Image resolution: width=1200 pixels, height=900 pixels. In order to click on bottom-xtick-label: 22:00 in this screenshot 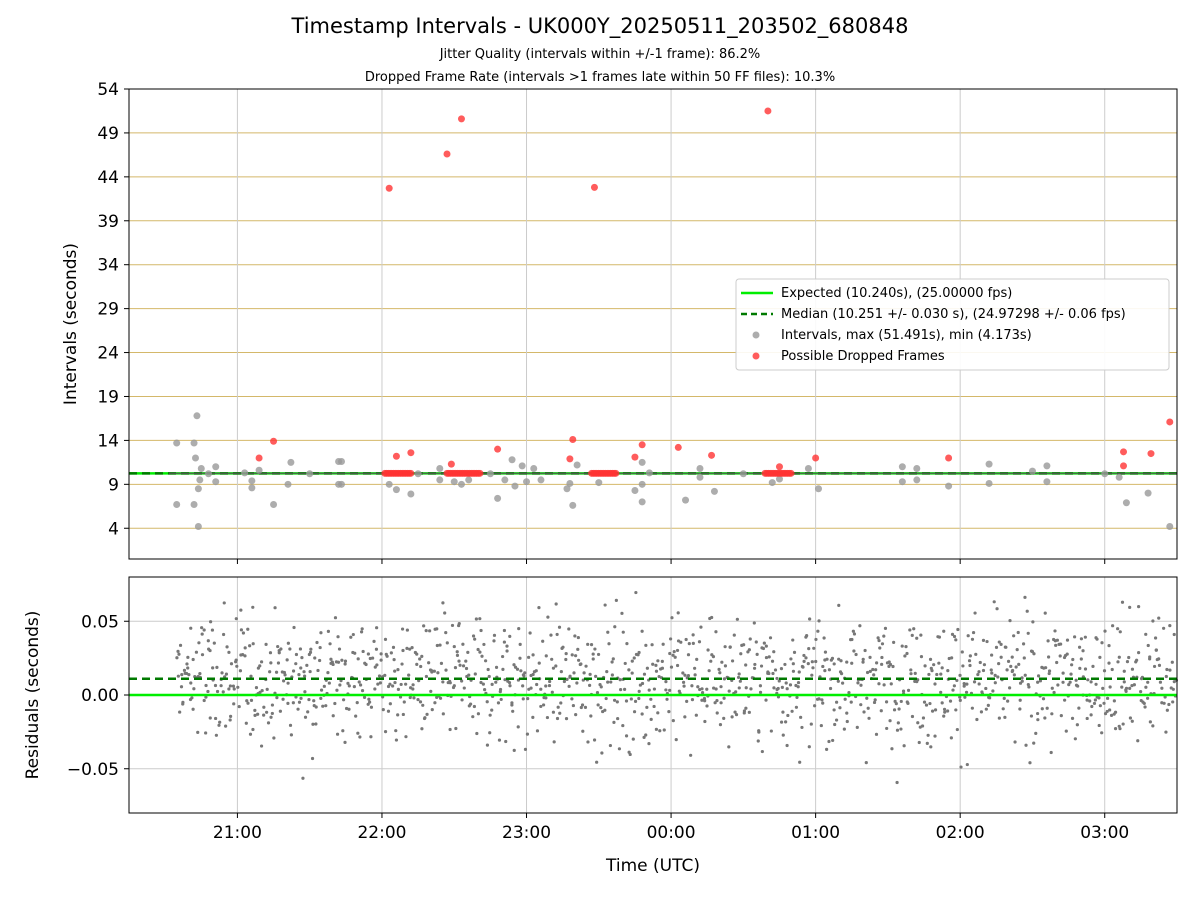, I will do `click(381, 833)`.